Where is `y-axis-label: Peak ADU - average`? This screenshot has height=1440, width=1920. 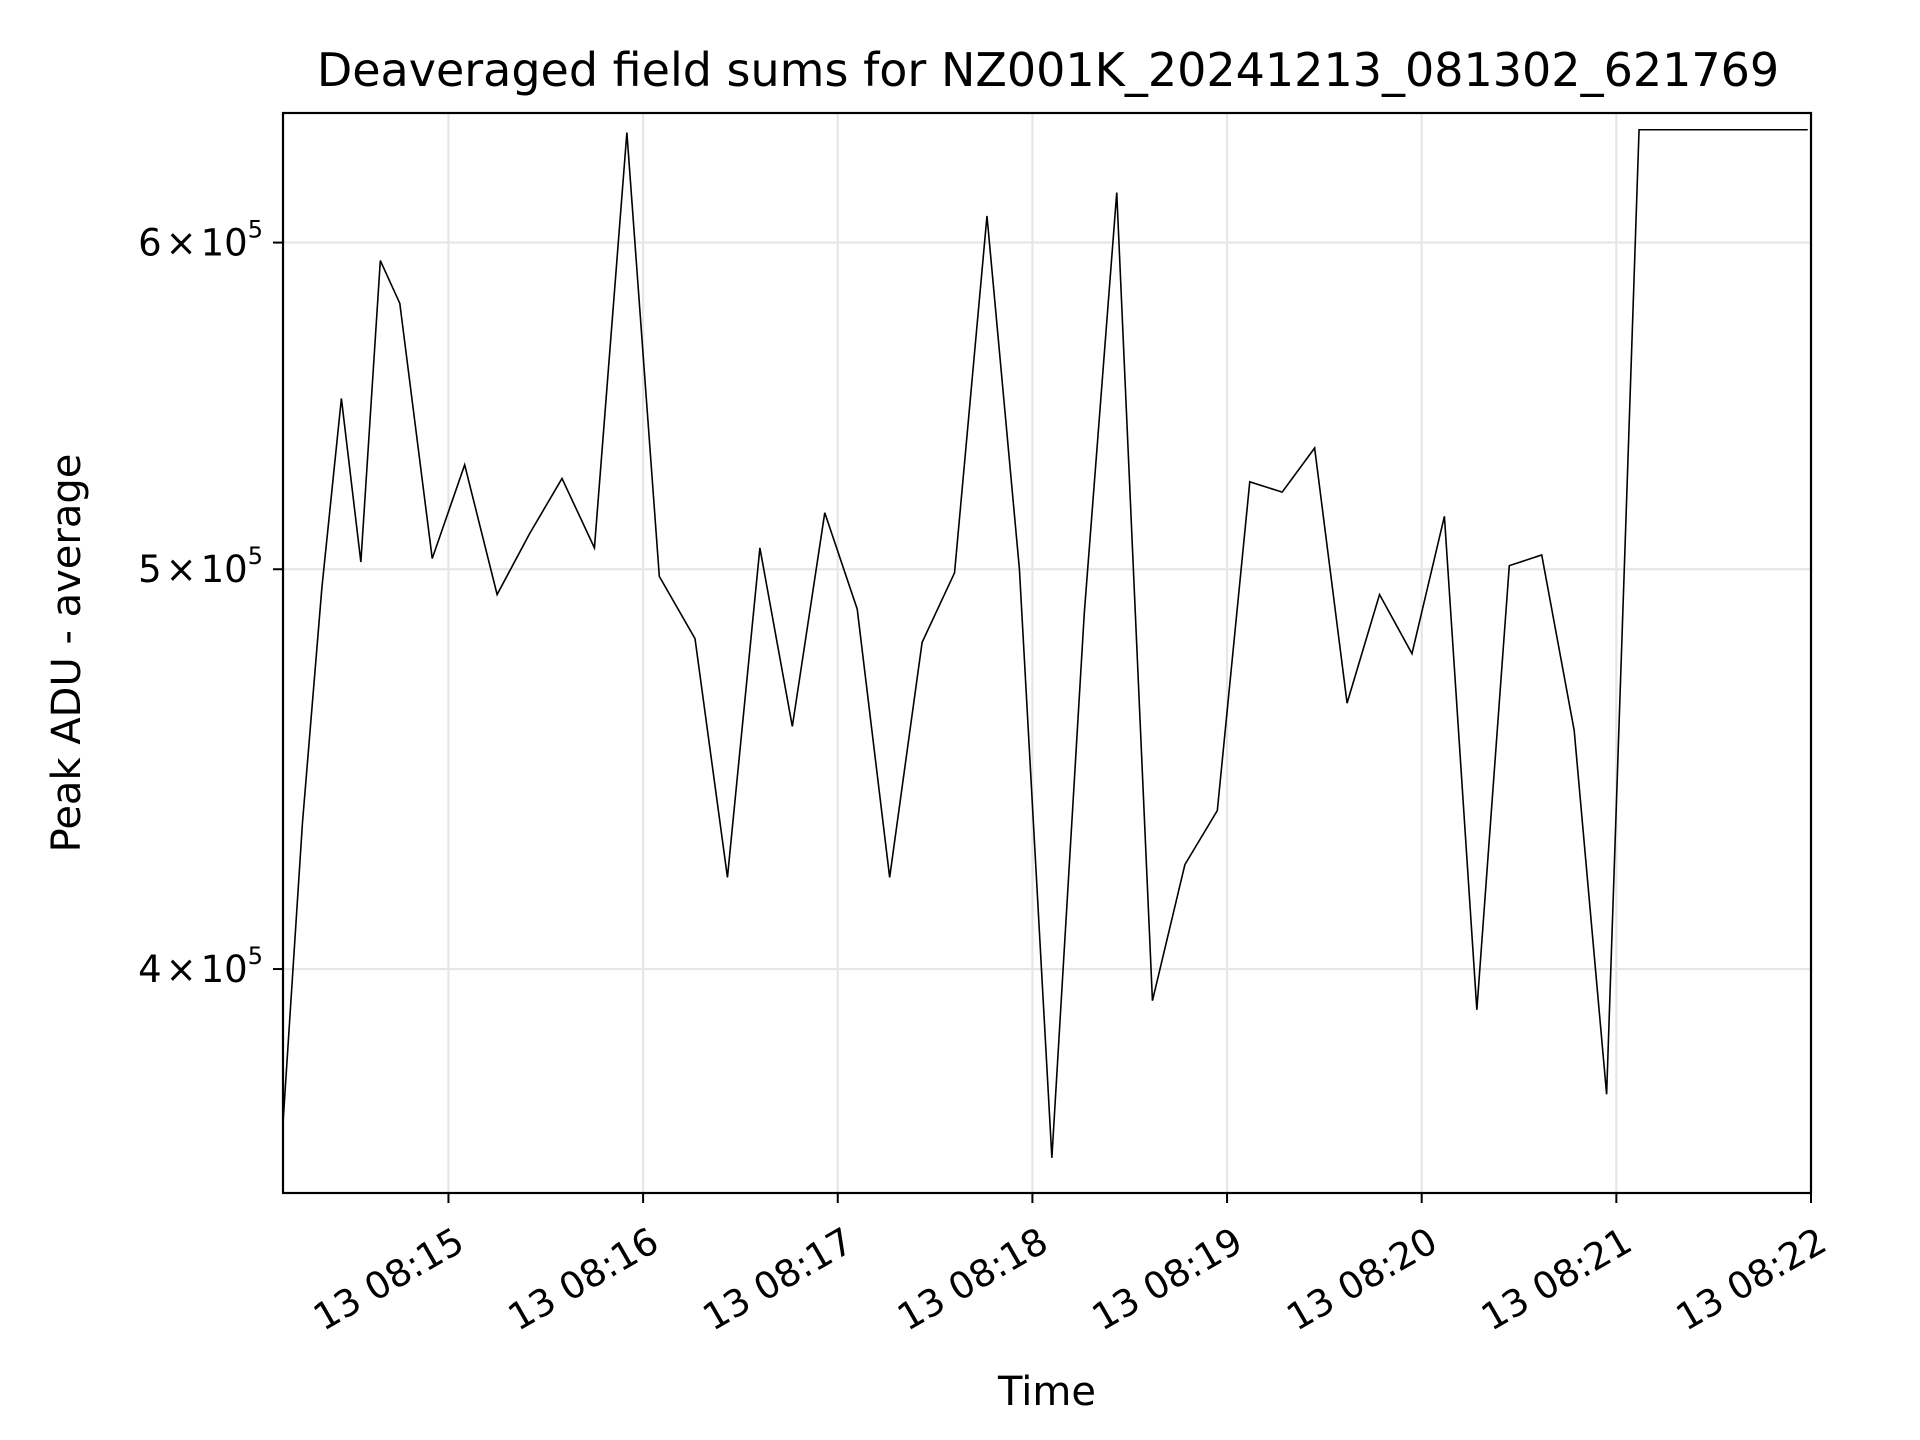 y-axis-label: Peak ADU - average is located at coordinates (67, 653).